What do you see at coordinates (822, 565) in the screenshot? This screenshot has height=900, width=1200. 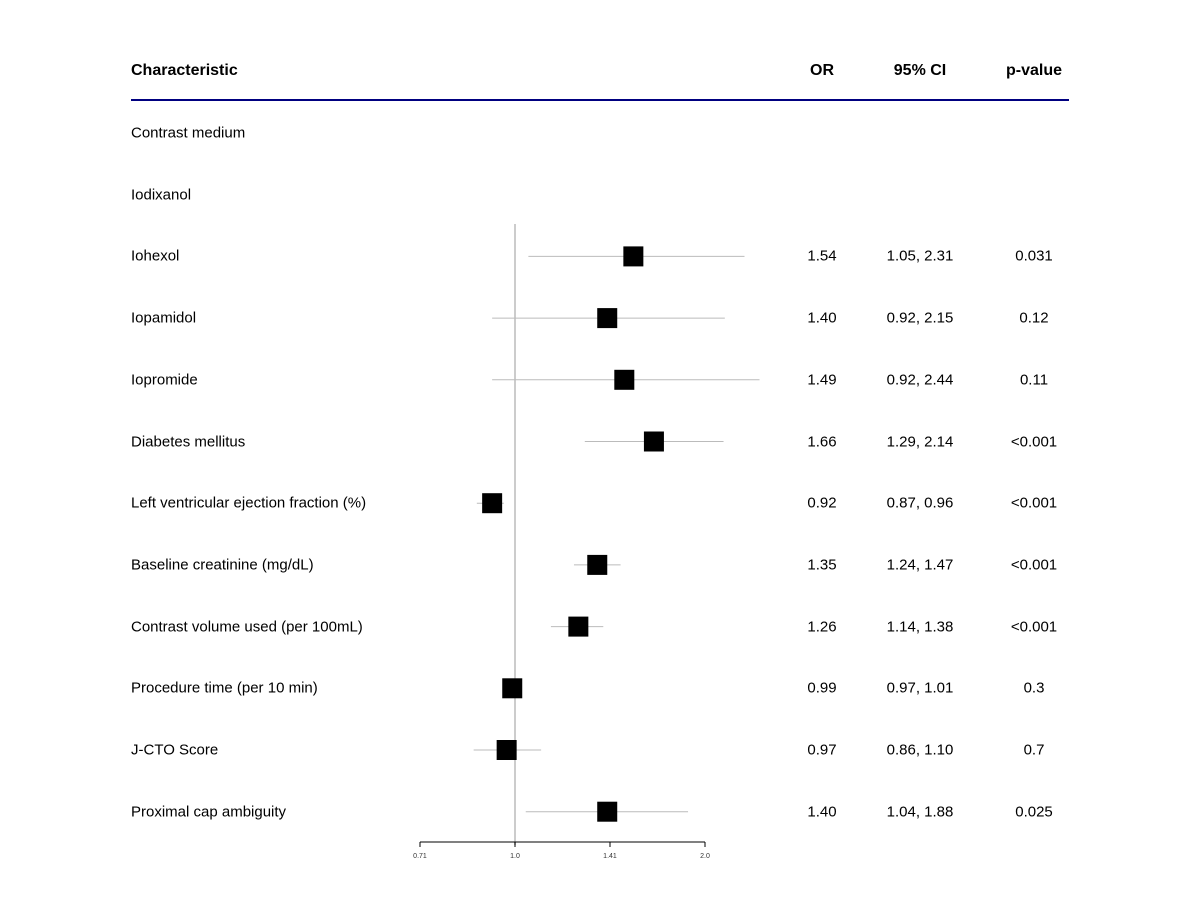 I see `or-value: 1.35` at bounding box center [822, 565].